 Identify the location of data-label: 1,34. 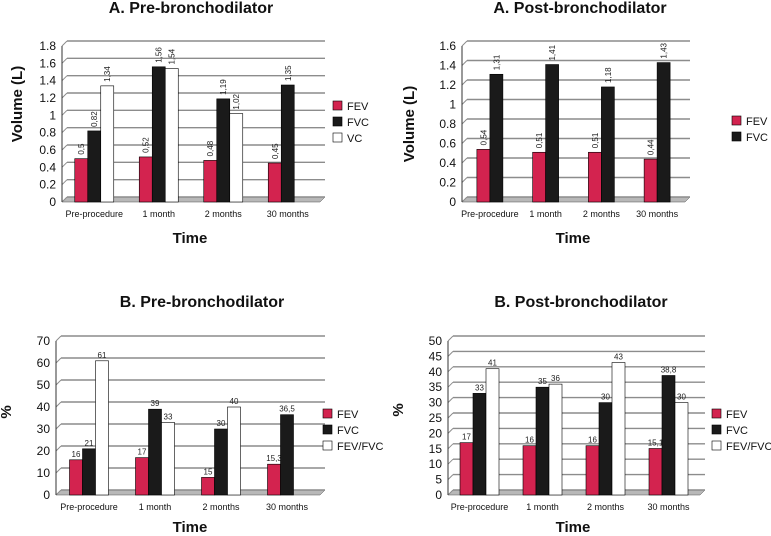
(107, 74).